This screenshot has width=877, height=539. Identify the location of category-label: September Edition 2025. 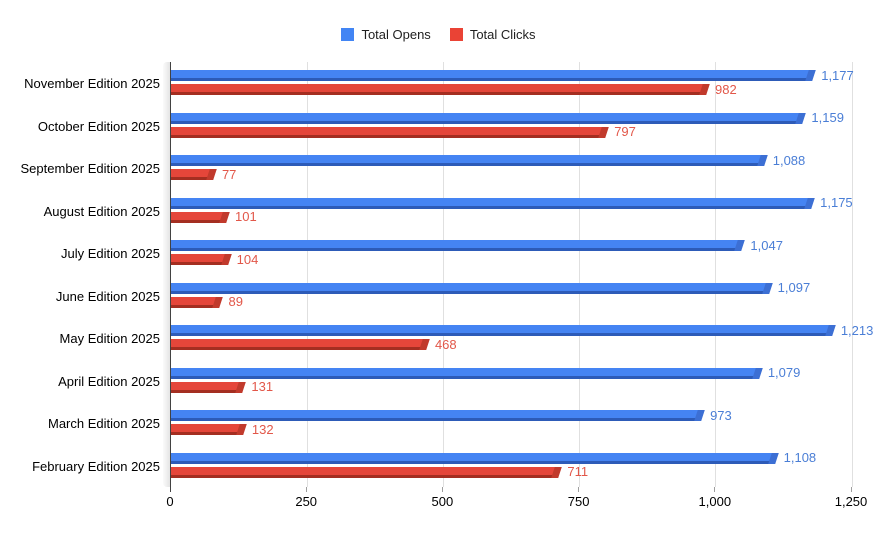
(90, 168).